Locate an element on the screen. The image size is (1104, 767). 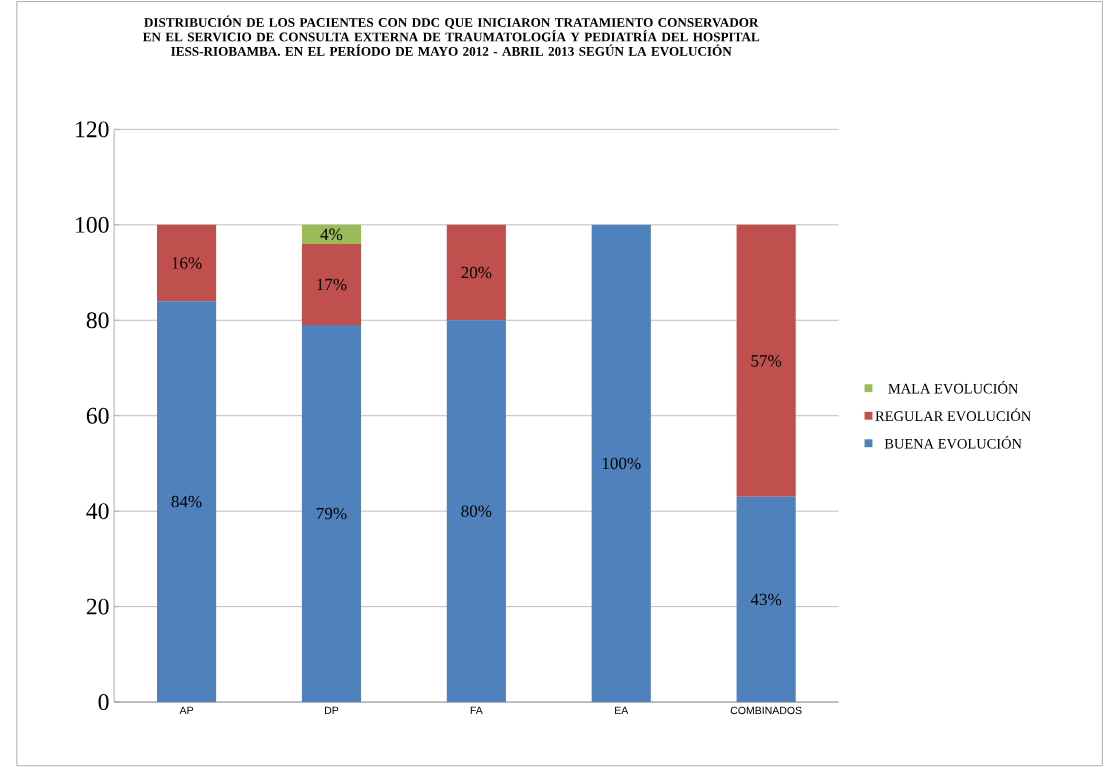
data-label: 43% is located at coordinates (766, 599).